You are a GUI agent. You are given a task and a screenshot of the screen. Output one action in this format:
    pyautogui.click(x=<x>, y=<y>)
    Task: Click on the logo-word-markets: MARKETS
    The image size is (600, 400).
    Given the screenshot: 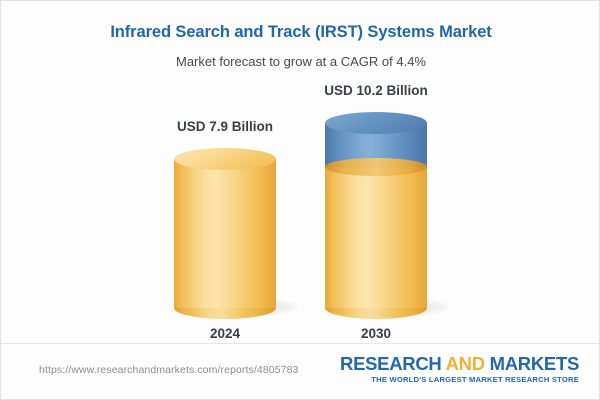 What is the action you would take?
    pyautogui.click(x=534, y=363)
    